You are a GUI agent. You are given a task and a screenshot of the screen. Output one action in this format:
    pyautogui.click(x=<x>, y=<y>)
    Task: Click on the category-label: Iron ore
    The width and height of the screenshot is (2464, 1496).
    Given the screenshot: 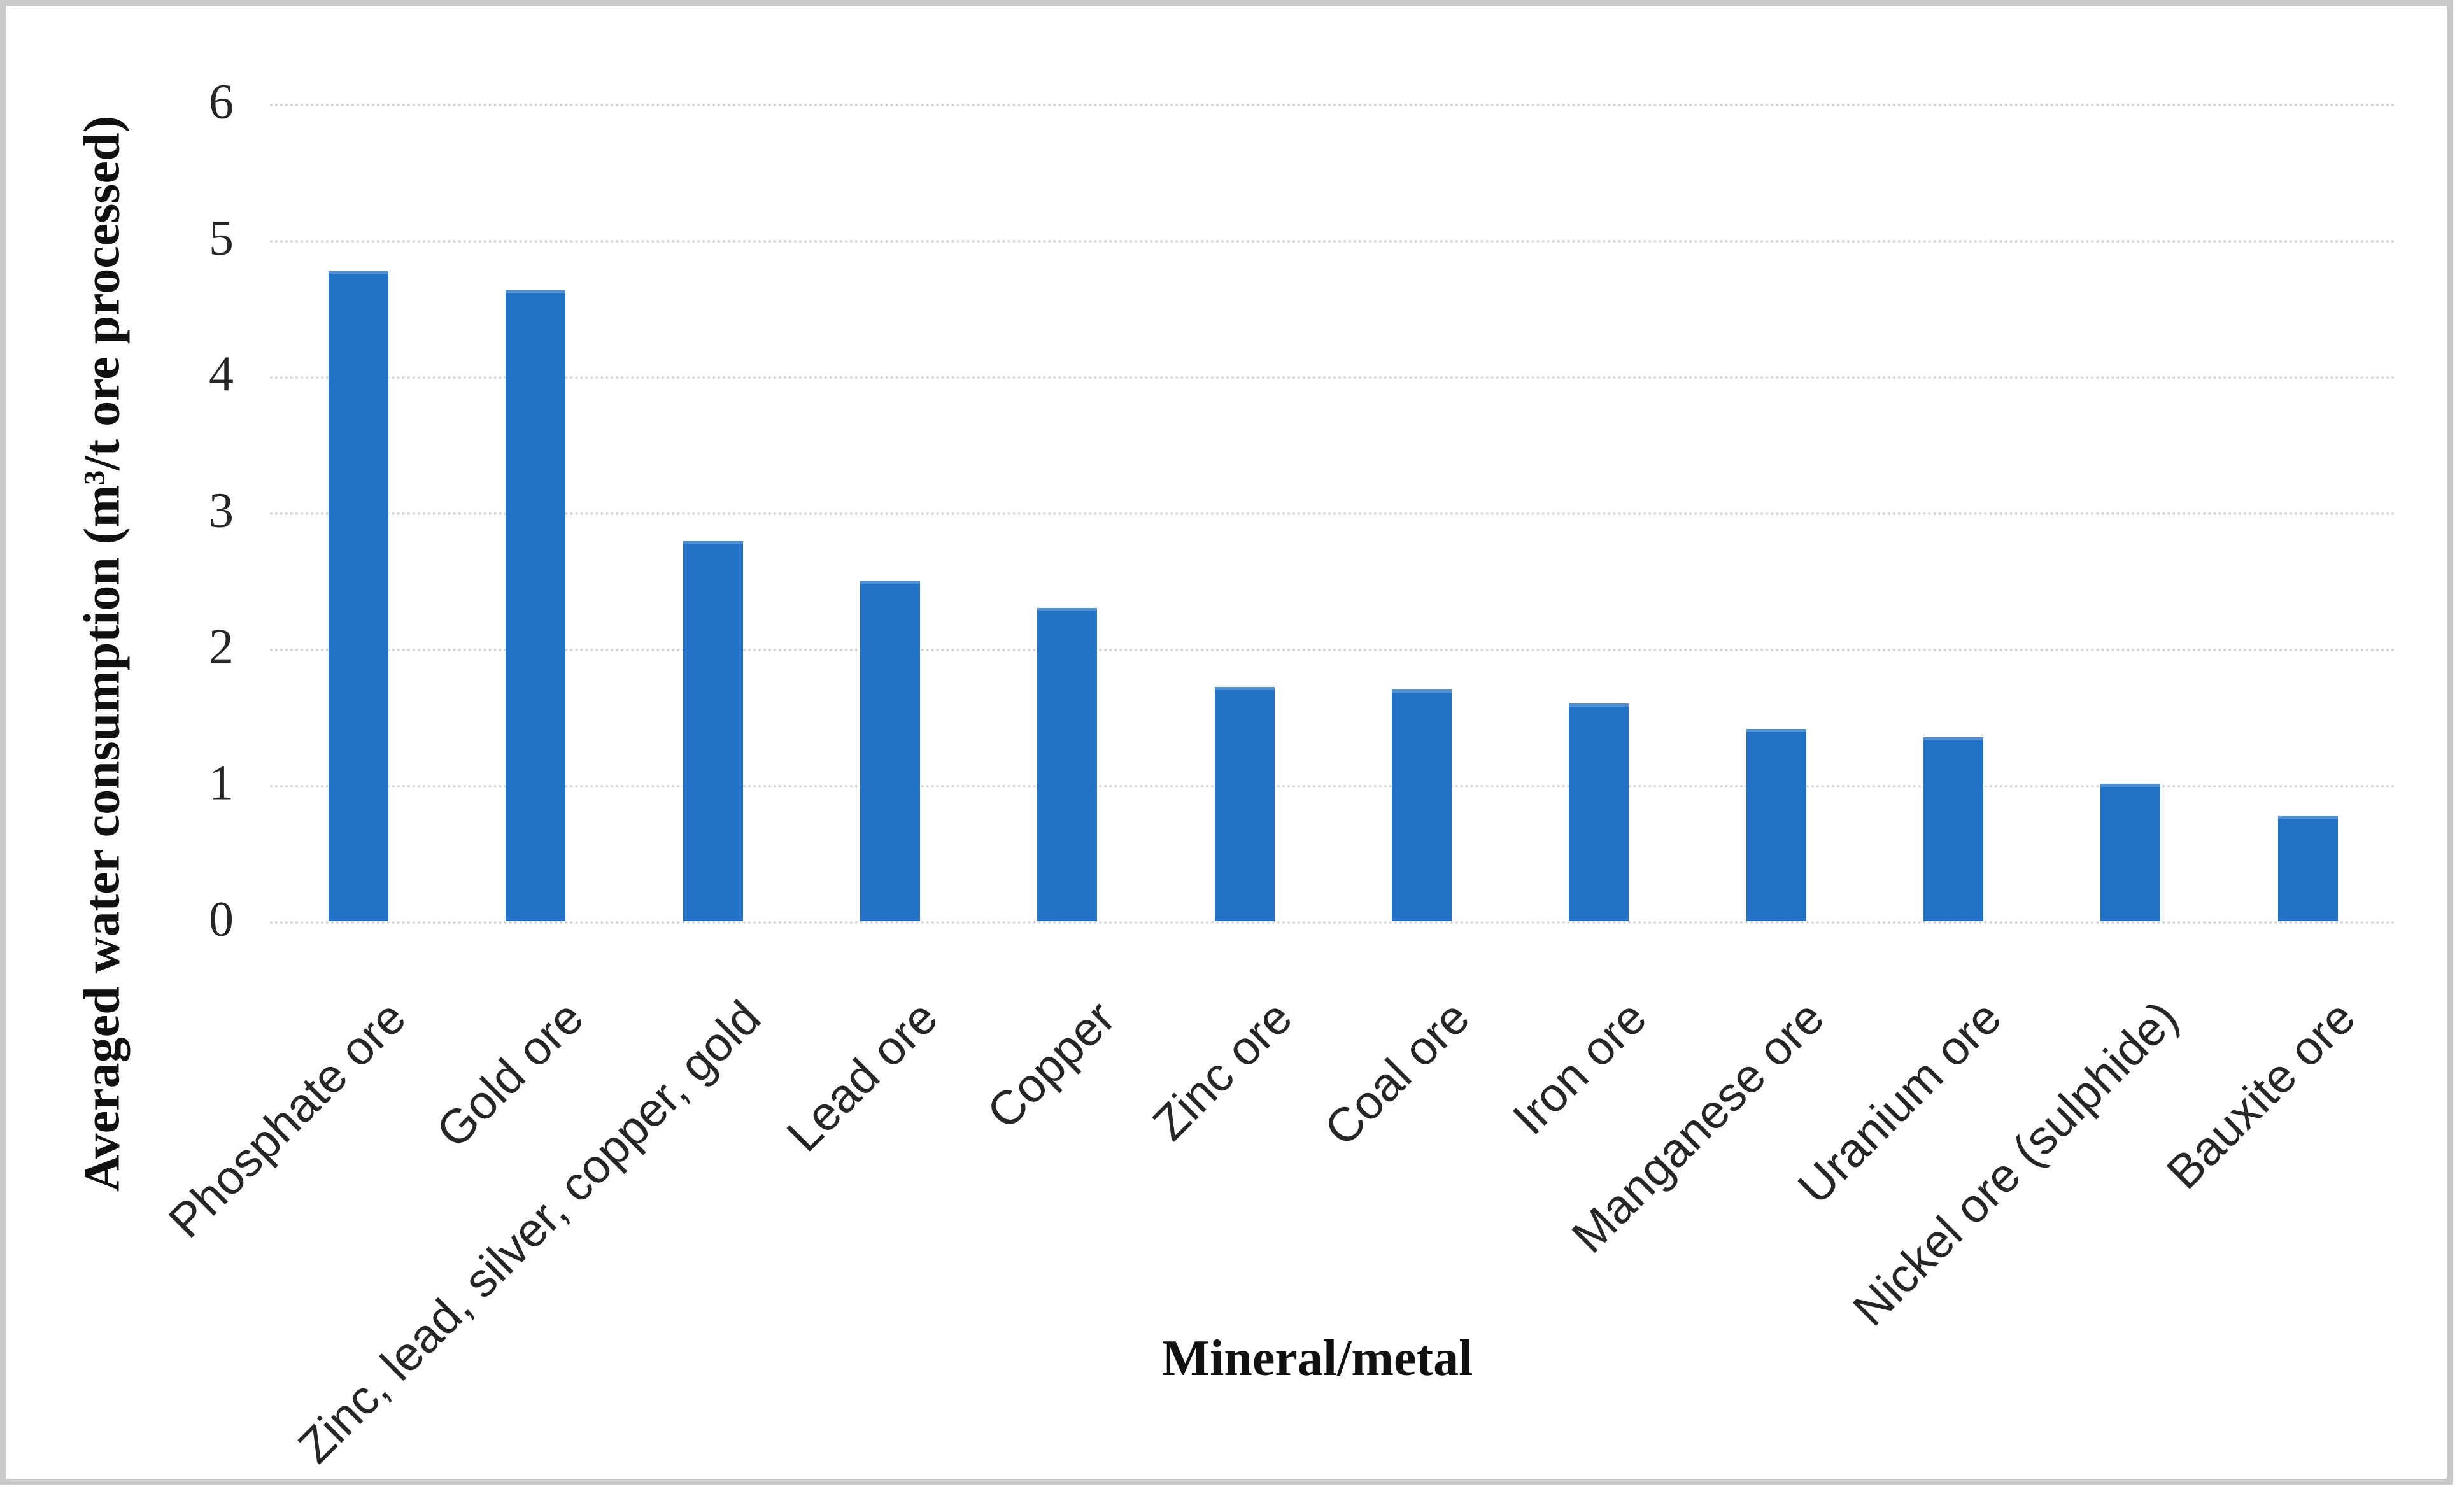 What is the action you would take?
    pyautogui.click(x=1580, y=1067)
    